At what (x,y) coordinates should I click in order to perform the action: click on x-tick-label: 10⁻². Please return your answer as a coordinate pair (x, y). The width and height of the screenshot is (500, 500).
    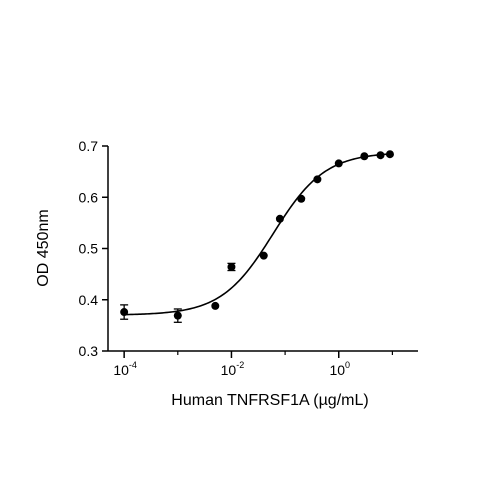
    Looking at the image, I should click on (233, 369).